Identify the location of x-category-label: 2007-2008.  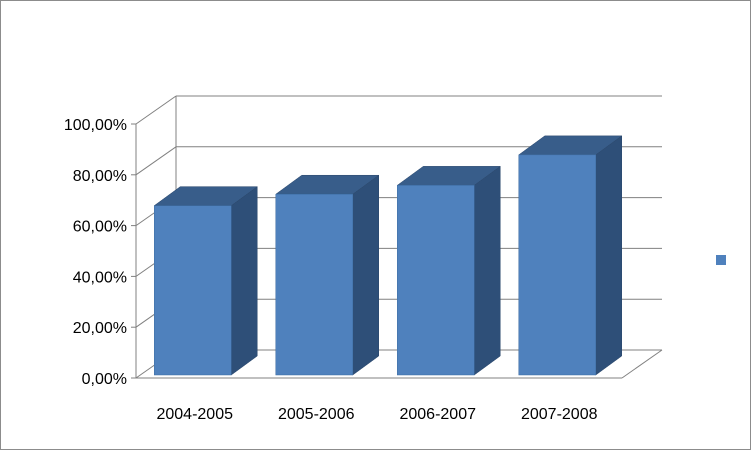
(559, 414).